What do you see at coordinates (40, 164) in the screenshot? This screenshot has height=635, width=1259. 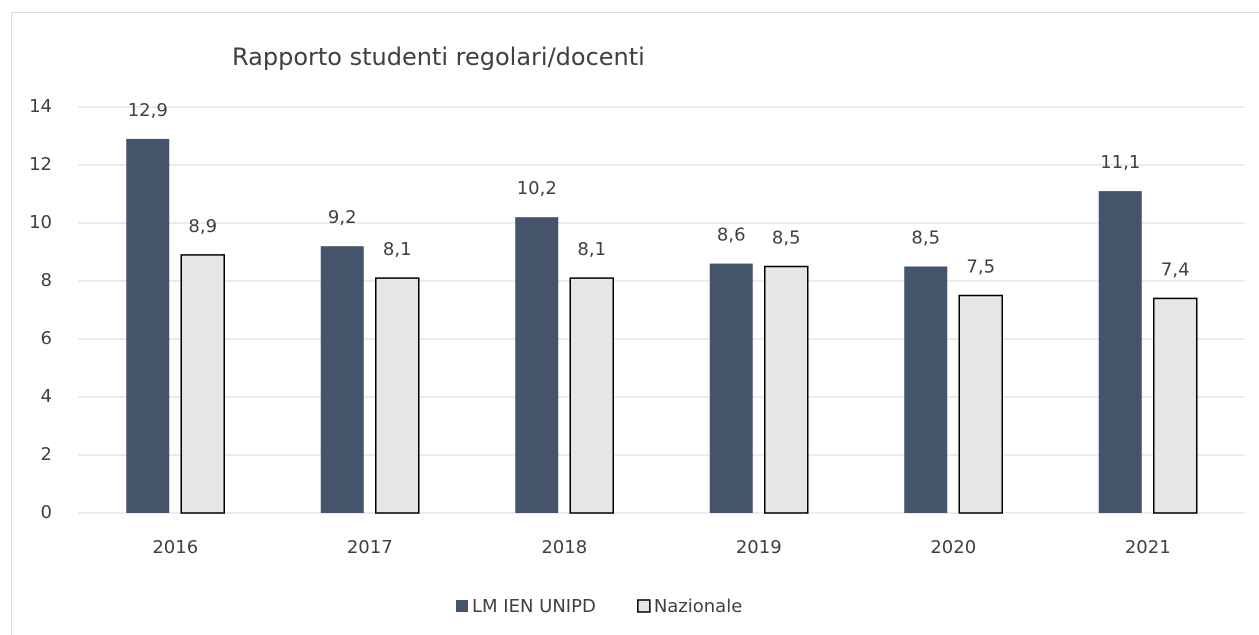 I see `y-tick-label: 12` at bounding box center [40, 164].